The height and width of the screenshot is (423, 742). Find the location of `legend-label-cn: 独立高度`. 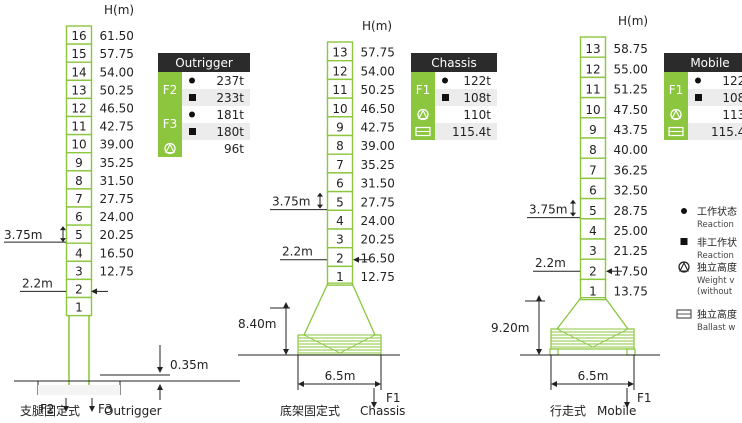

legend-label-cn: 独立高度 is located at coordinates (717, 314).